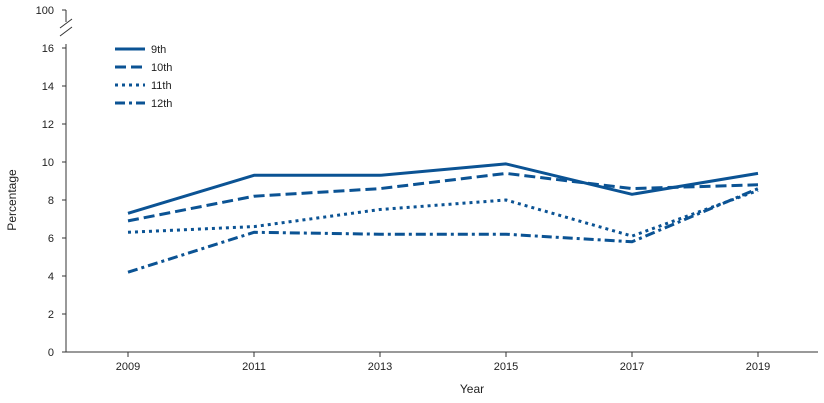  I want to click on x-tick-label: 2011, so click(254, 367).